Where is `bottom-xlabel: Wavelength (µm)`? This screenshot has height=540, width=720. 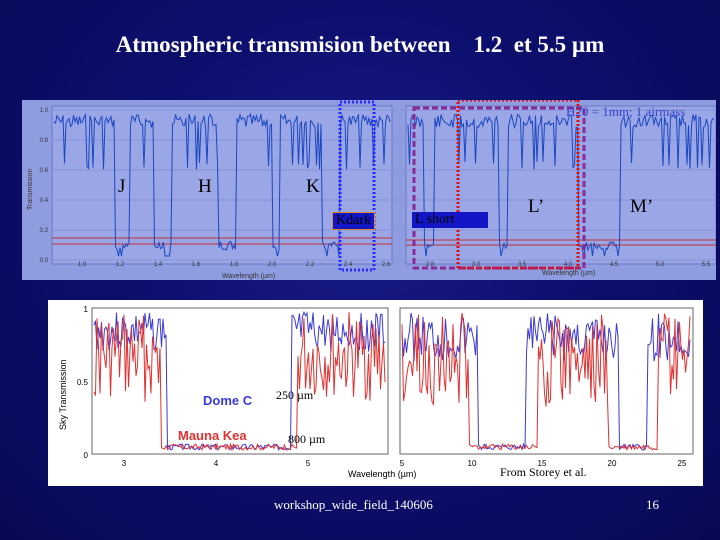 bottom-xlabel: Wavelength (µm) is located at coordinates (382, 474).